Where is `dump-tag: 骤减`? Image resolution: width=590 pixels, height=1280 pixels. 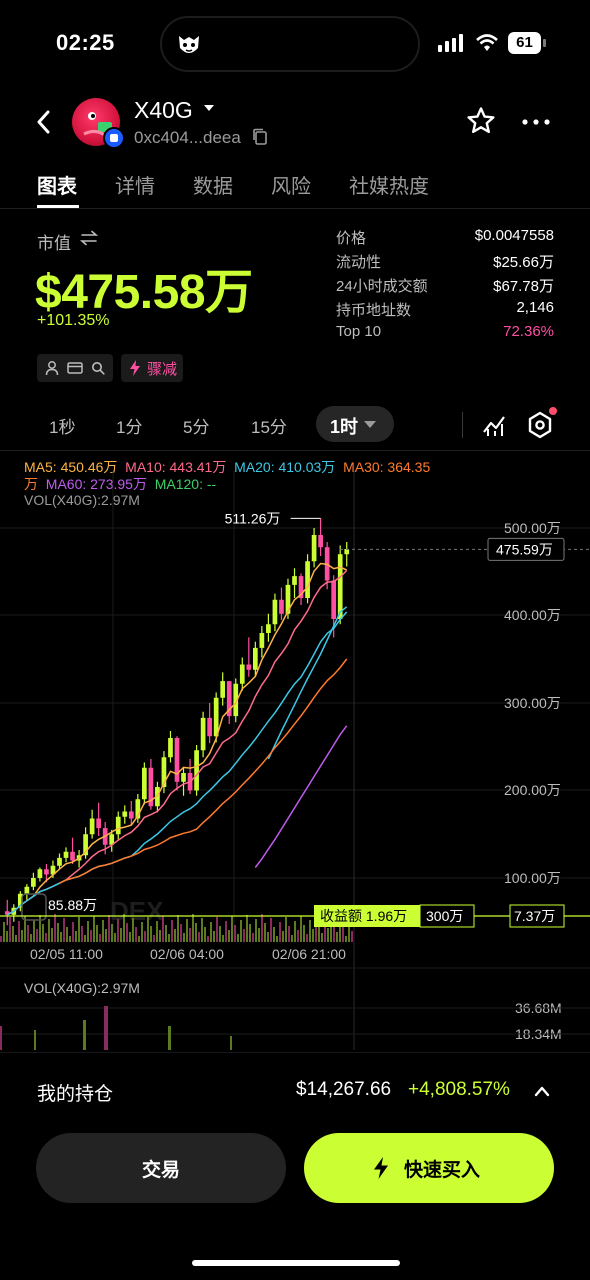 dump-tag: 骤减 is located at coordinates (152, 368).